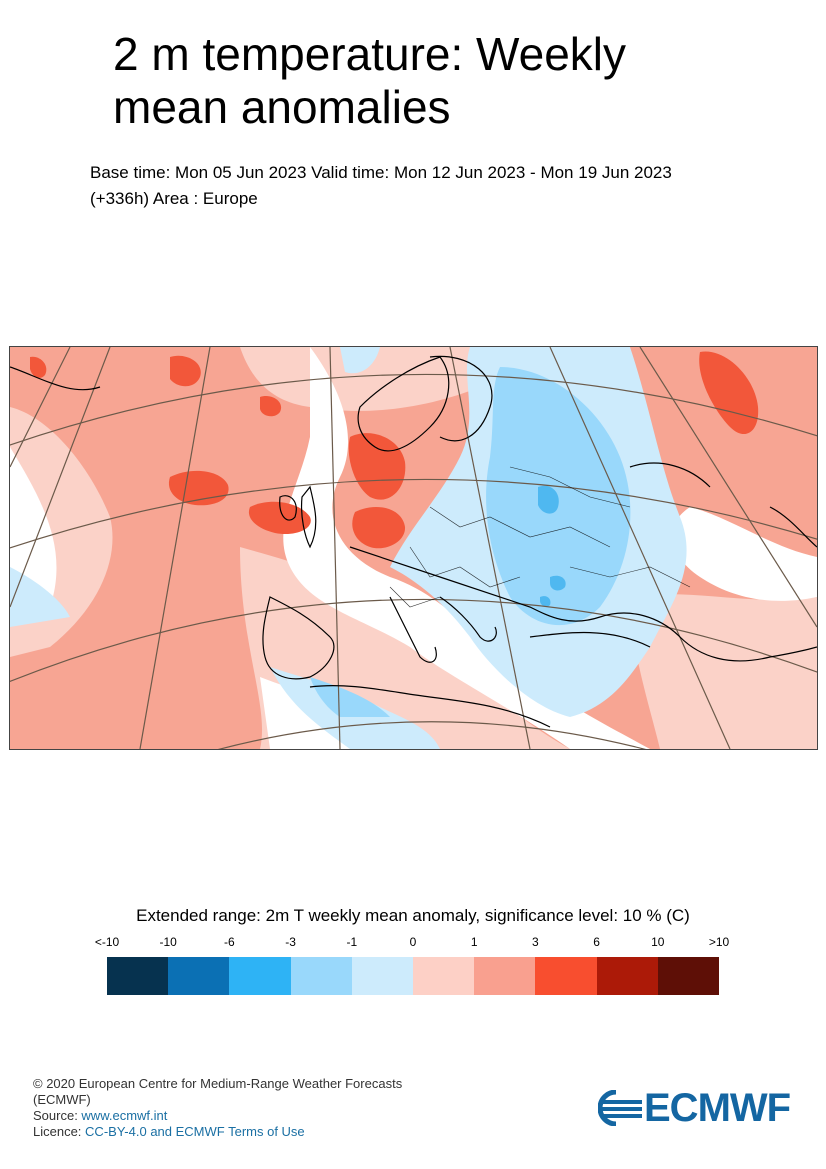  What do you see at coordinates (621, 1108) in the screenshot?
I see `ecmwf-logo-icon` at bounding box center [621, 1108].